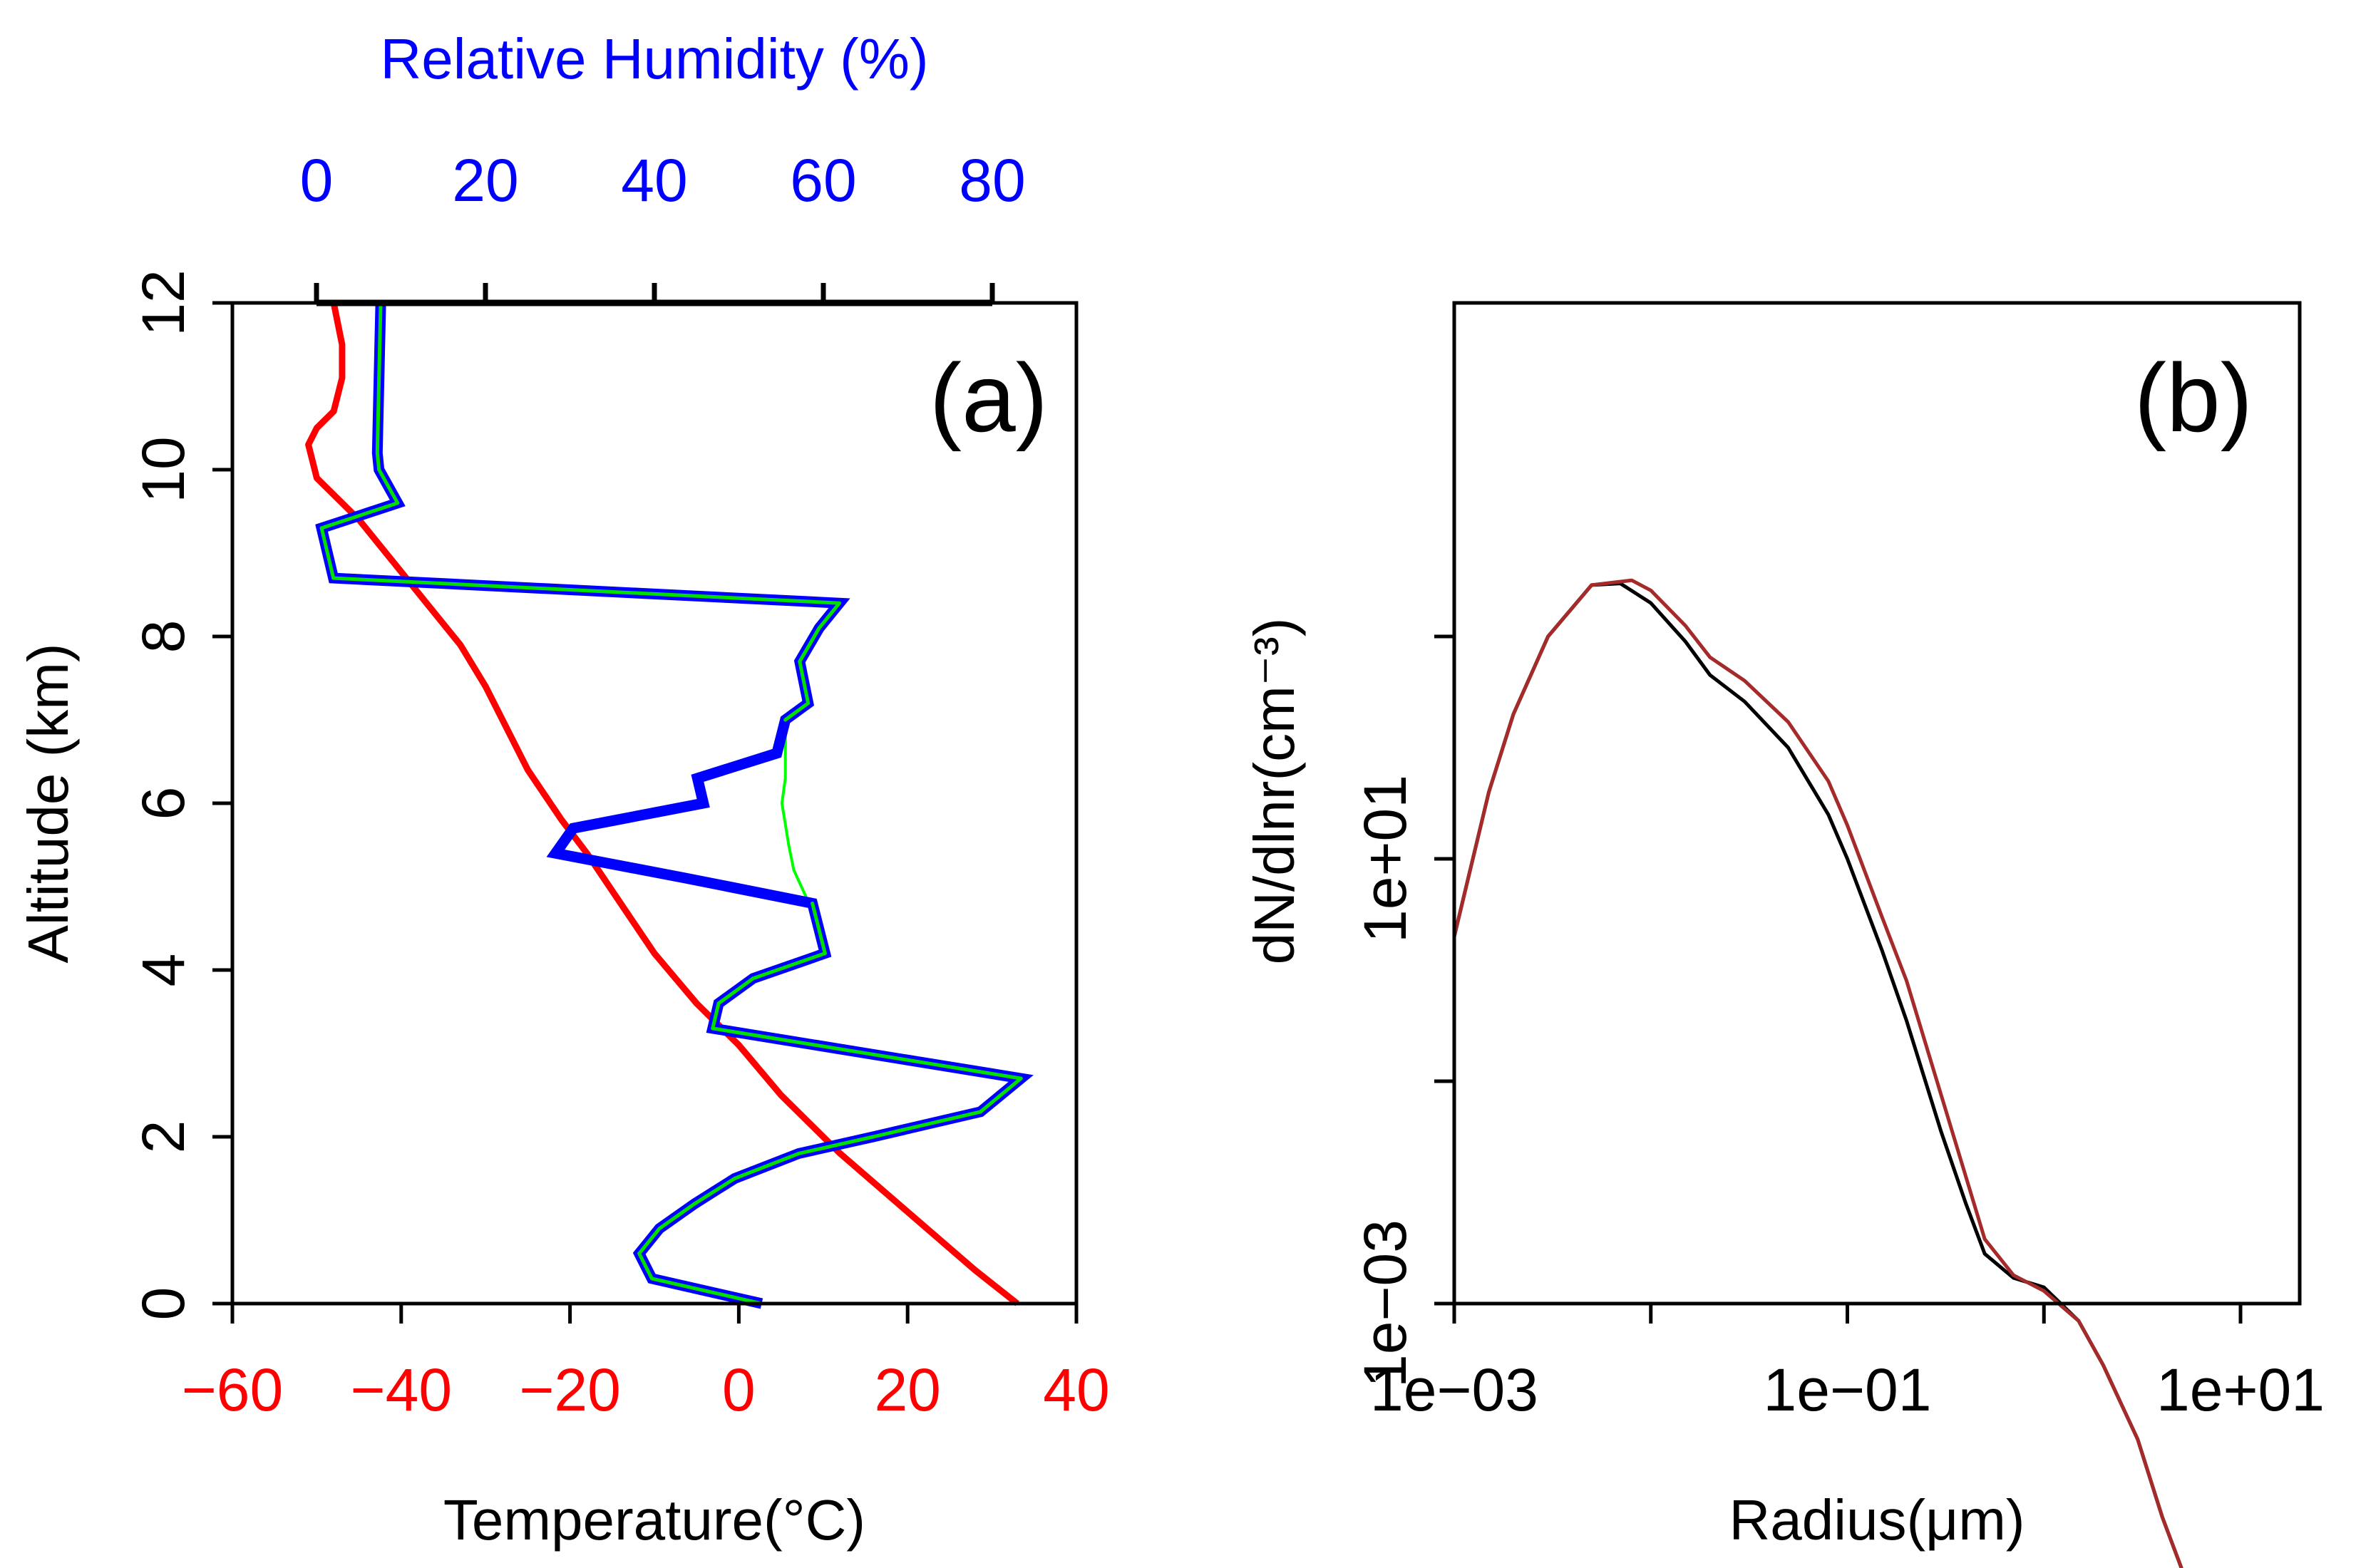  I want to click on temperature-tick-label: 40, so click(1076, 1390).